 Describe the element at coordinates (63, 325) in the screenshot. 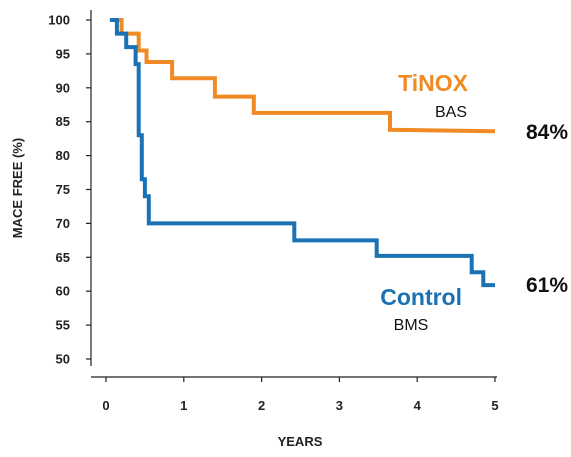

I see `y-tick-label: 55` at that location.